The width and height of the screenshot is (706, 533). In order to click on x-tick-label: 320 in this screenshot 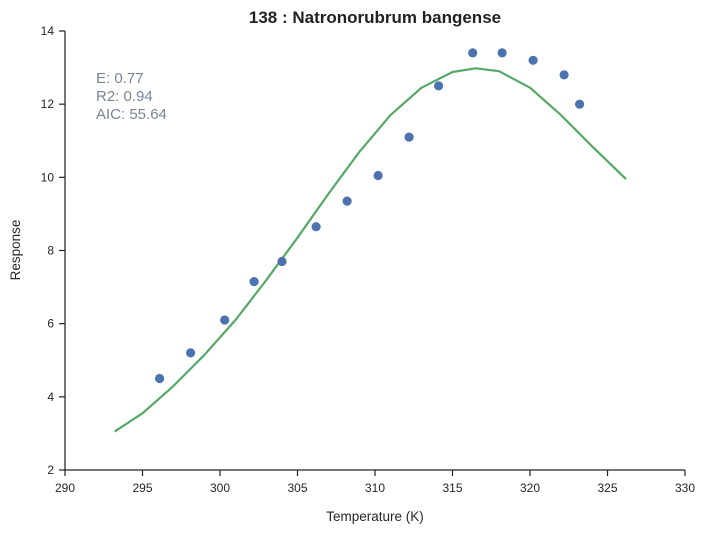, I will do `click(530, 488)`.